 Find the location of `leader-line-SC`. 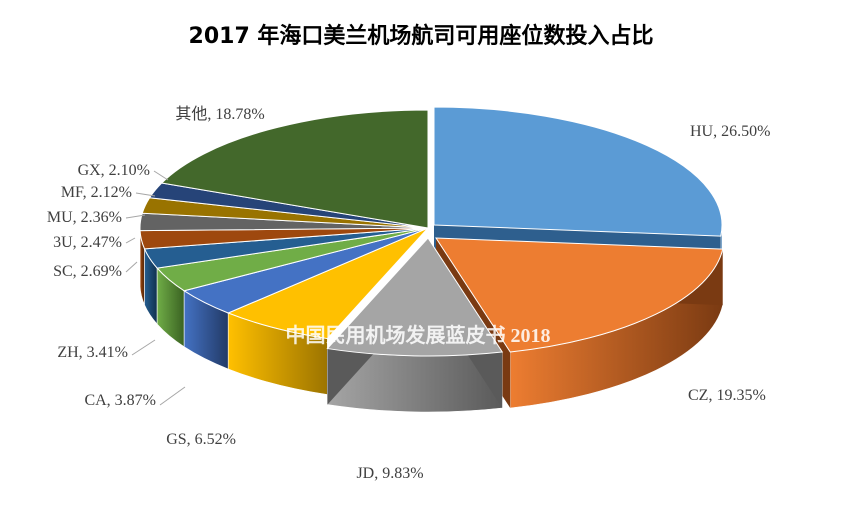

leader-line-SC is located at coordinates (131, 267).